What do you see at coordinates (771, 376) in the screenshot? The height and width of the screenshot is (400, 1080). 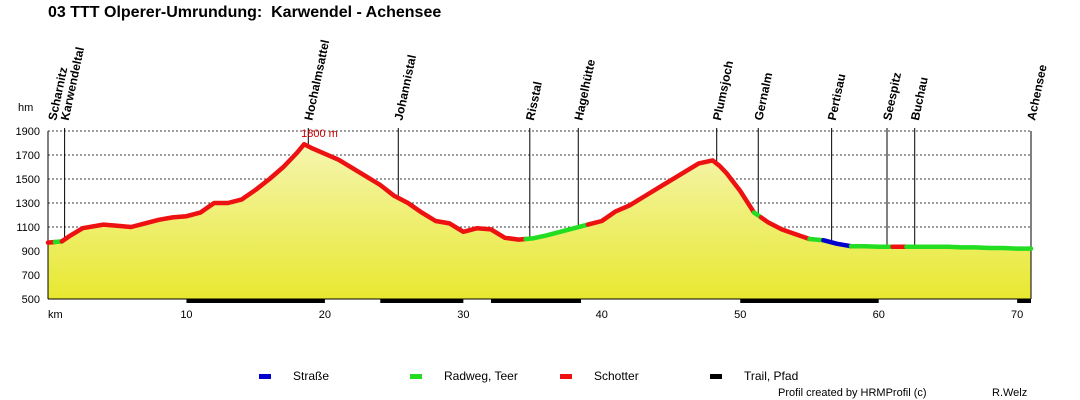 I see `legend-trail-label: Trail, Pfad` at bounding box center [771, 376].